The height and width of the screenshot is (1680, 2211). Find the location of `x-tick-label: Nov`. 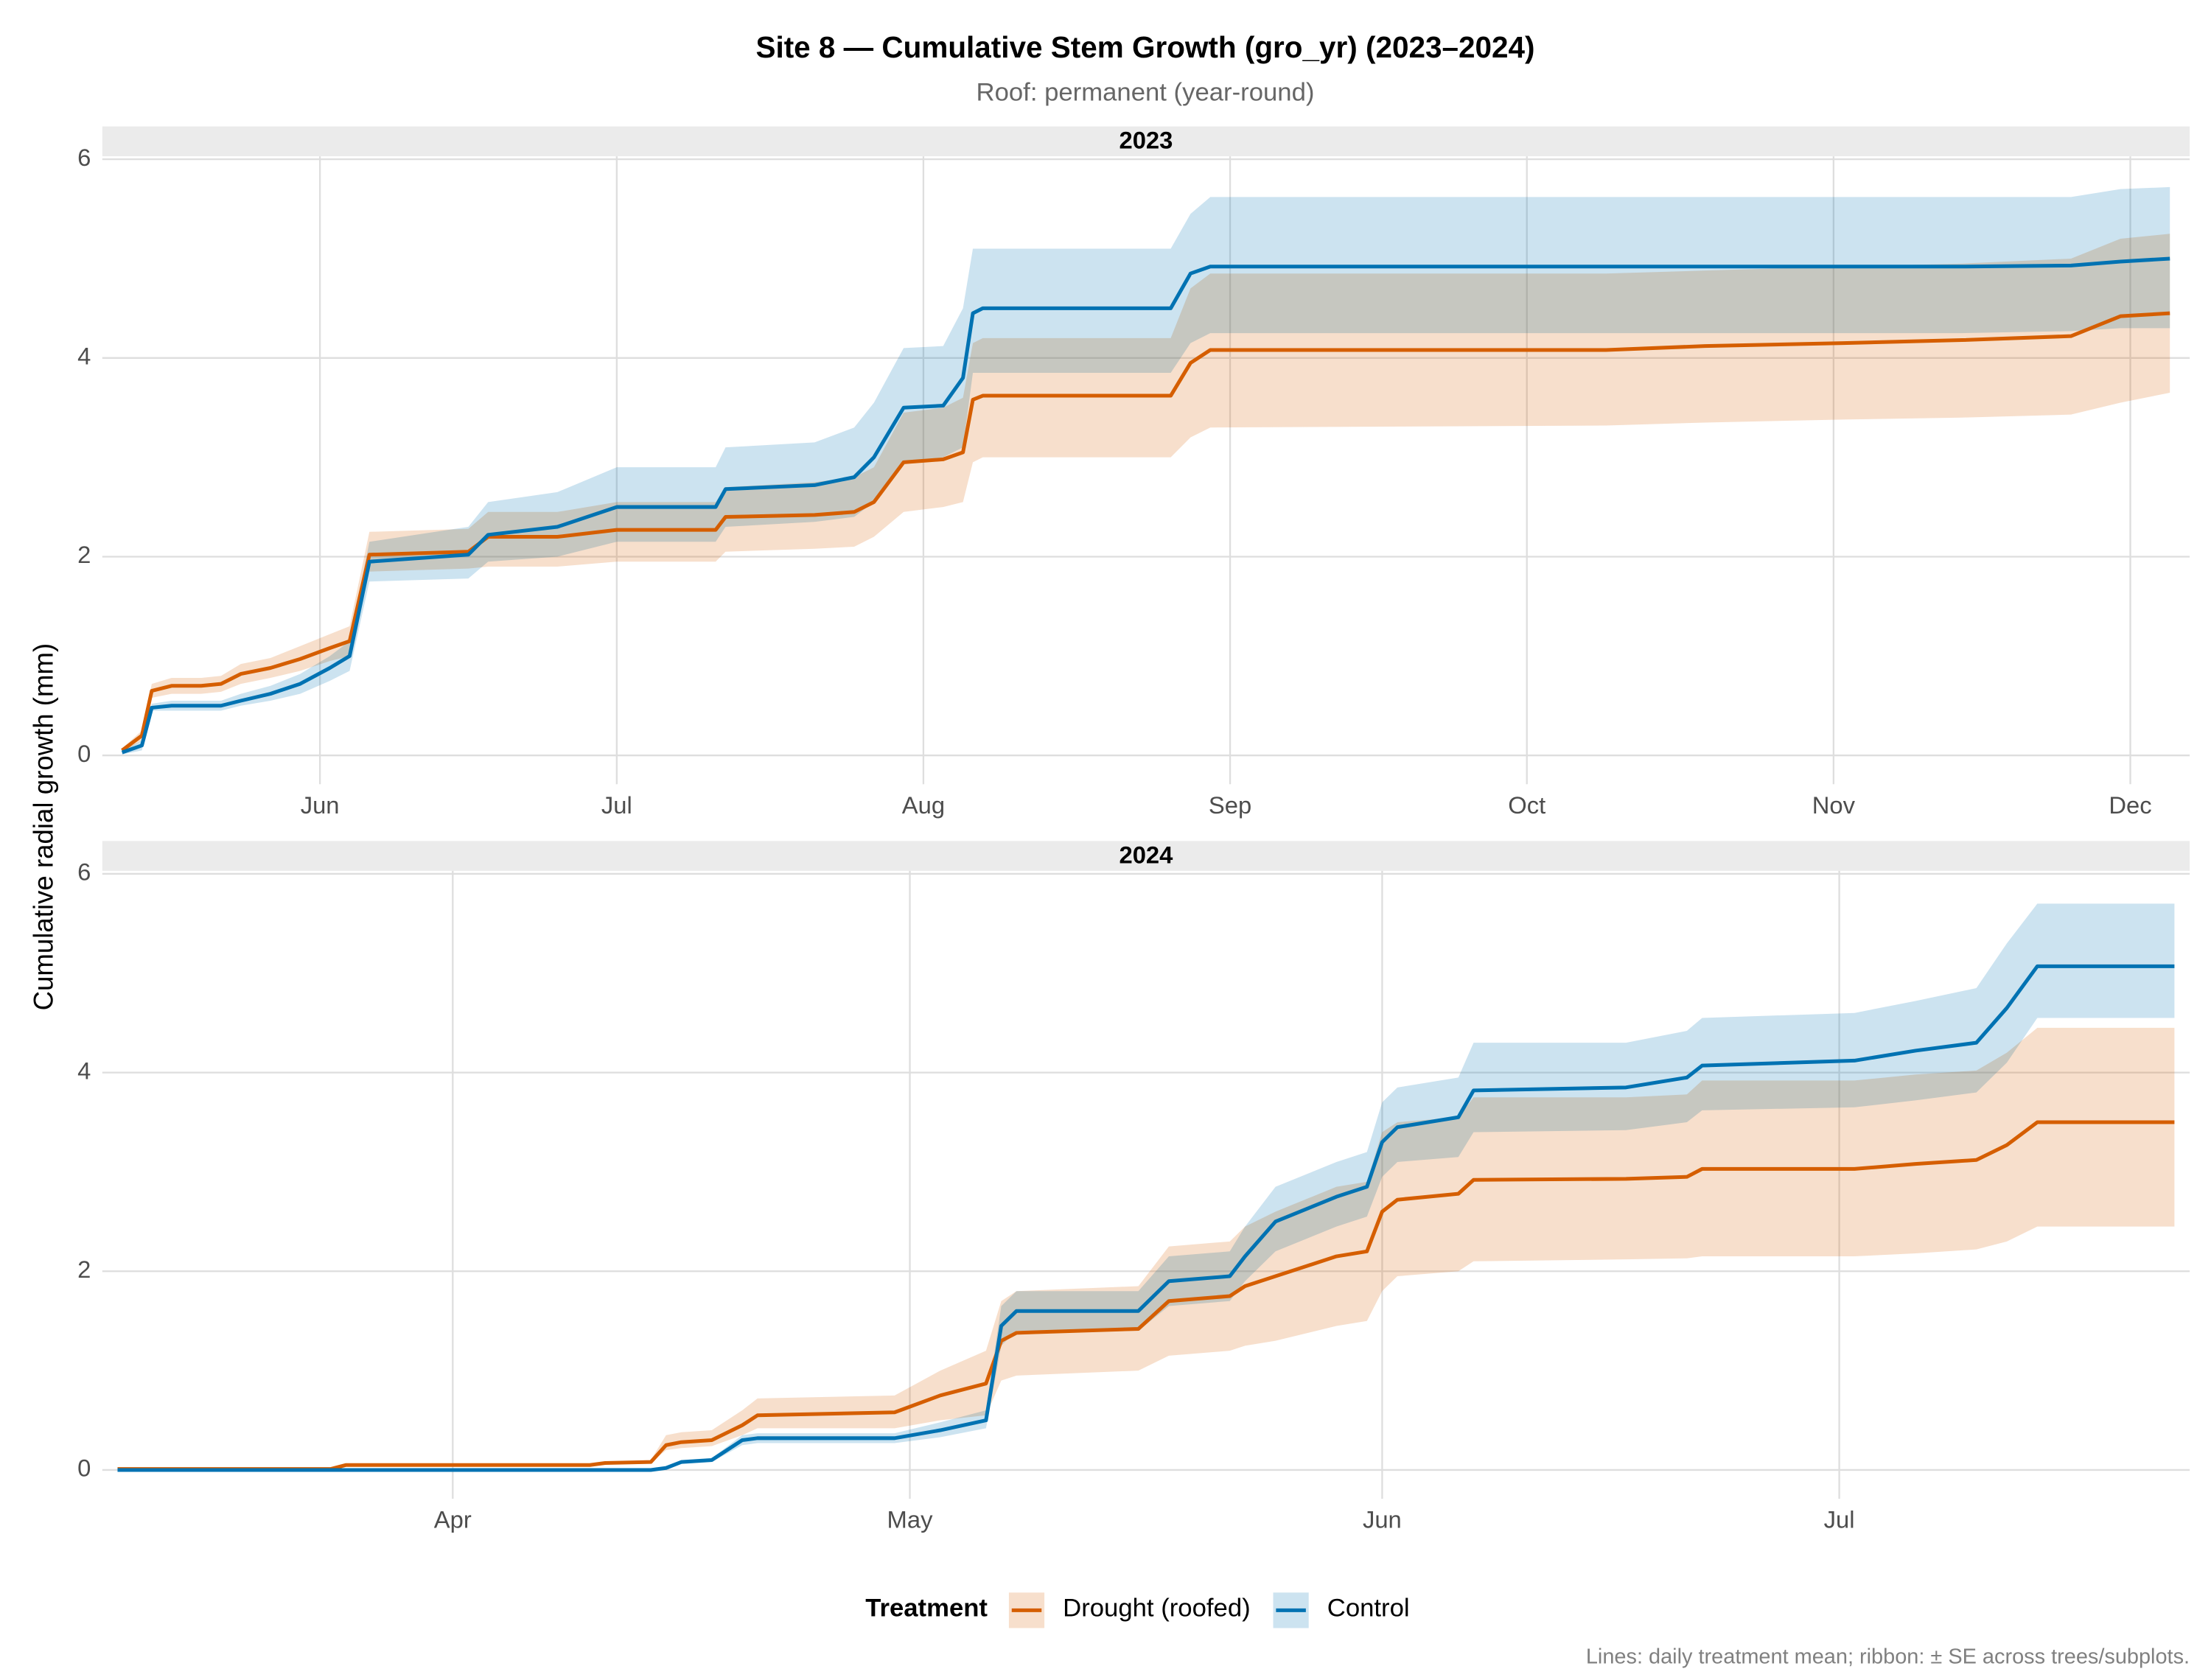

x-tick-label: Nov is located at coordinates (1834, 805).